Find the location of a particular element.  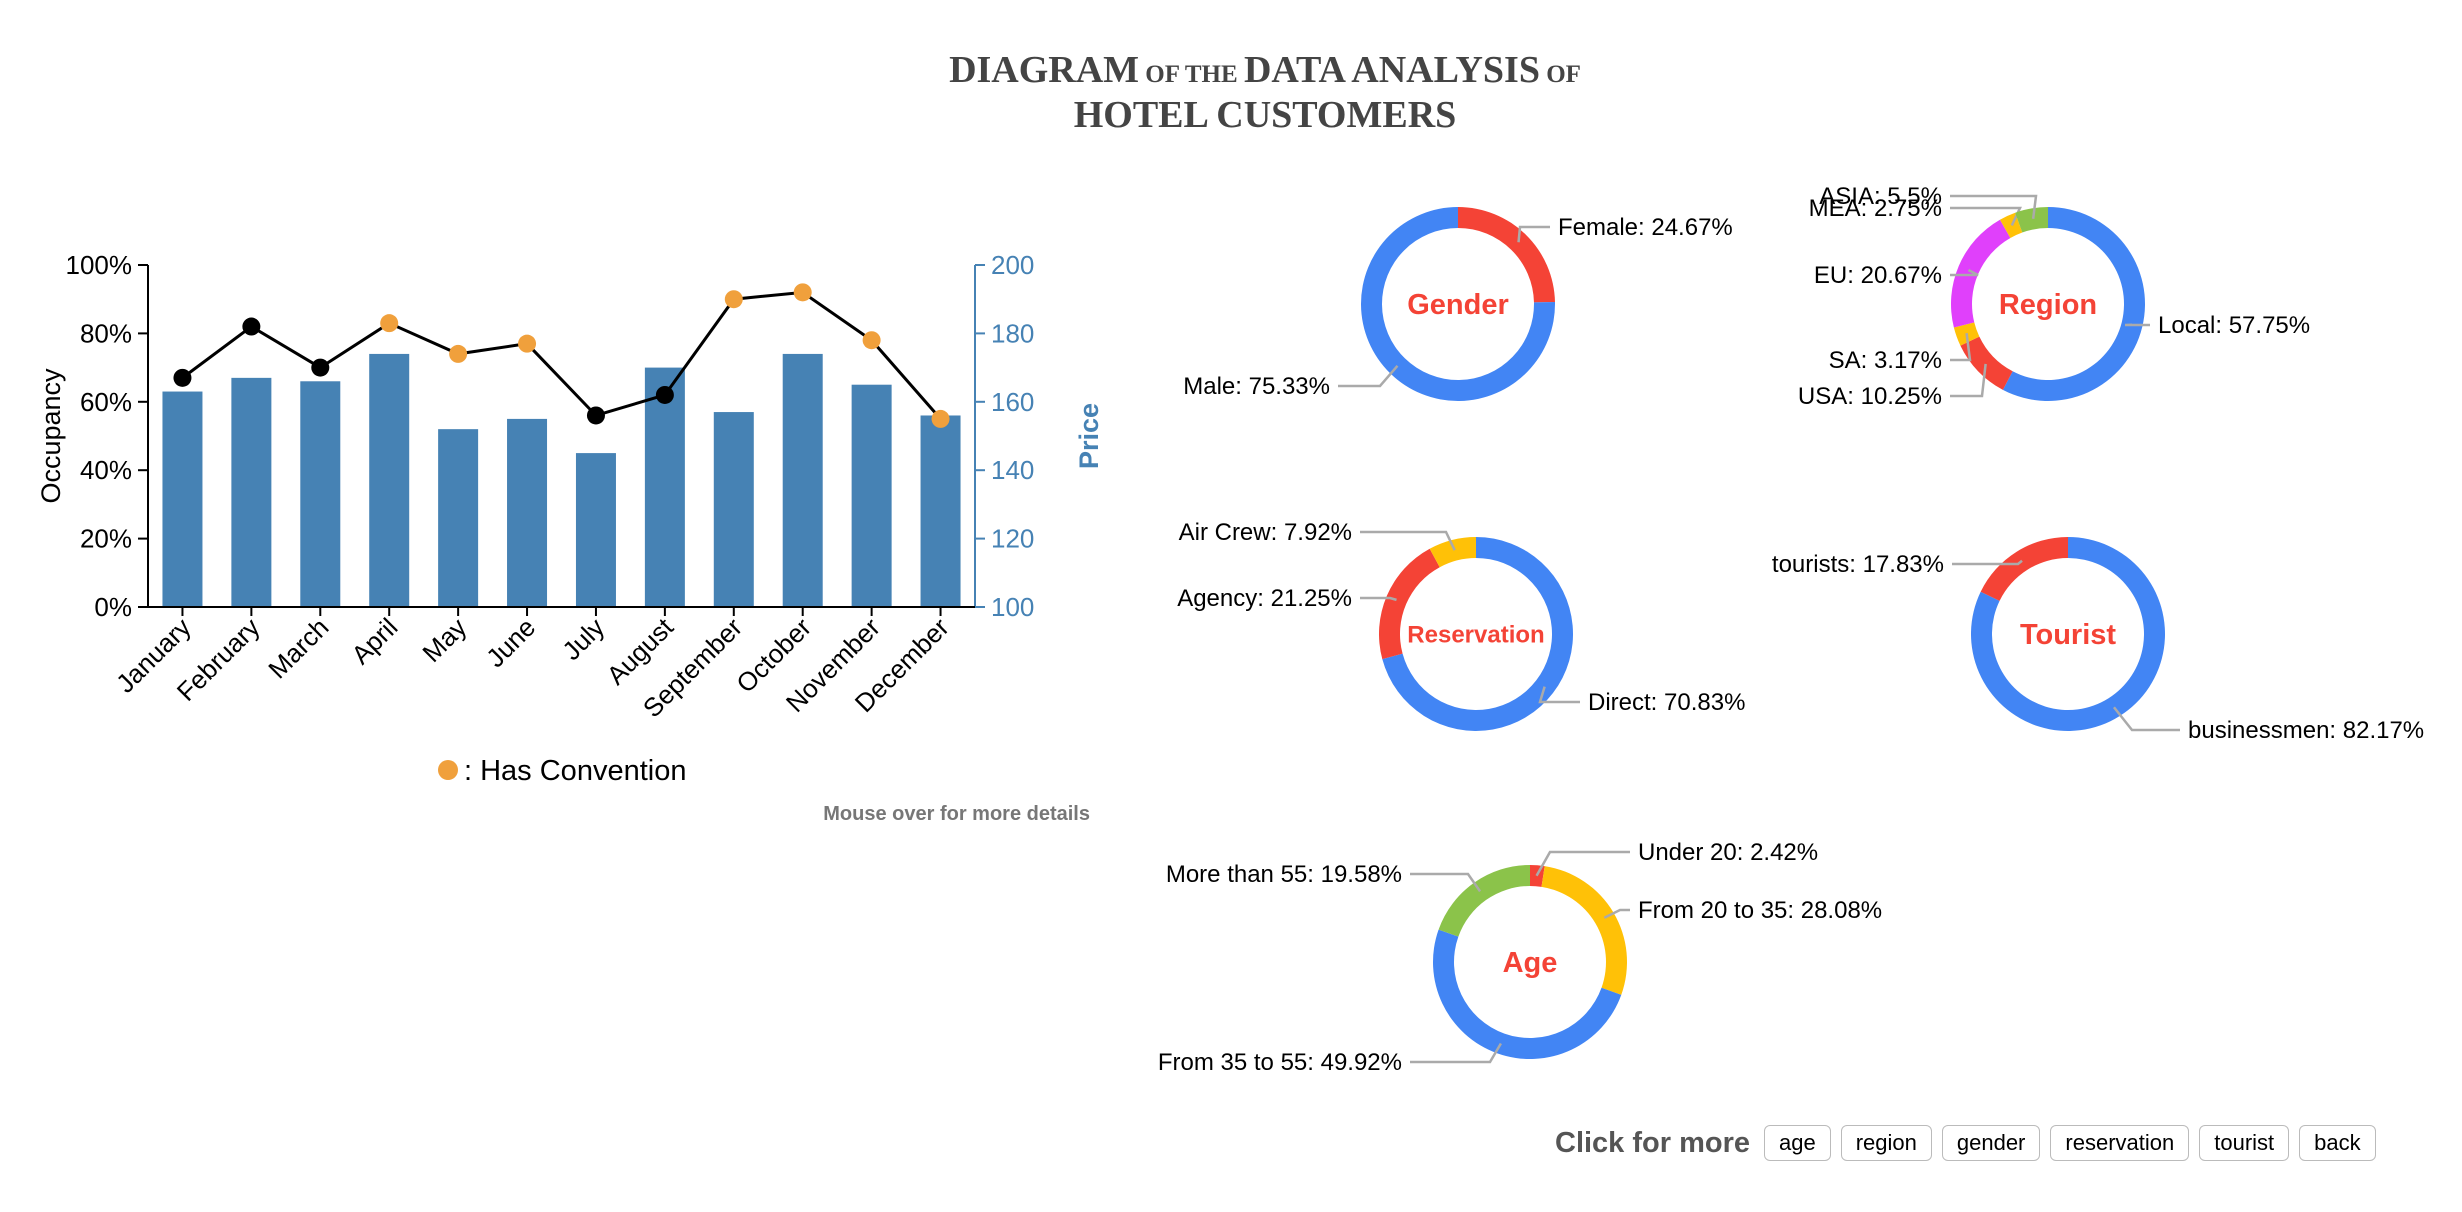

back-button: back is located at coordinates (2337, 1143).